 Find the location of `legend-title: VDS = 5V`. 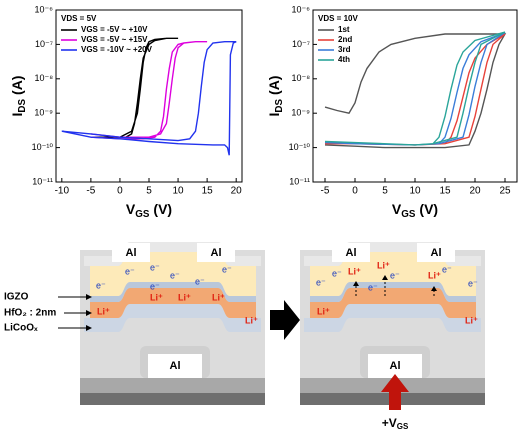

legend-title: VDS = 5V is located at coordinates (79, 18).